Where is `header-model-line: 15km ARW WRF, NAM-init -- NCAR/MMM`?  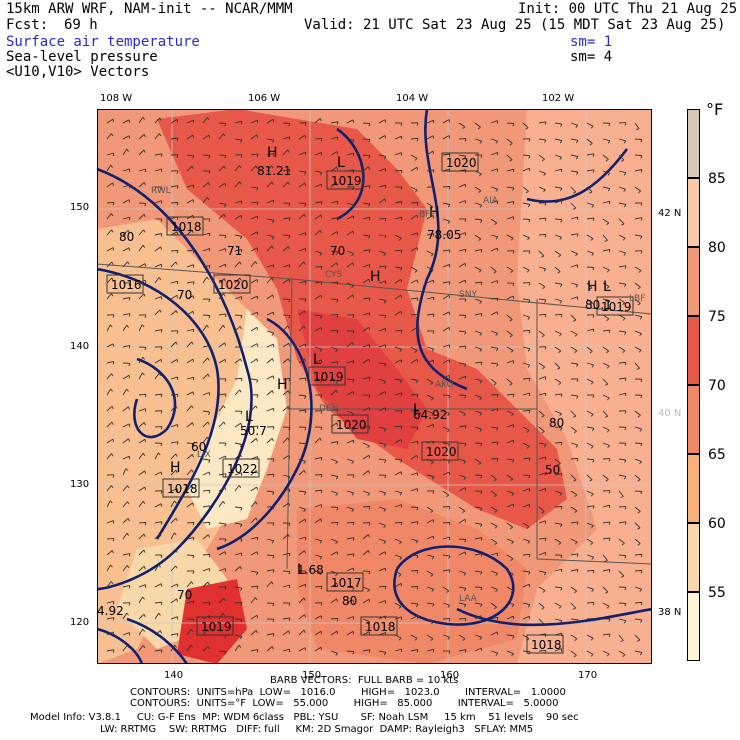
header-model-line: 15km ARW WRF, NAM-init -- NCAR/MMM is located at coordinates (149, 9).